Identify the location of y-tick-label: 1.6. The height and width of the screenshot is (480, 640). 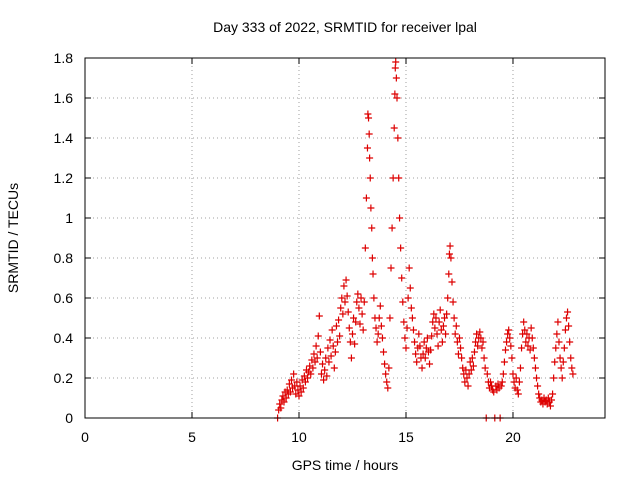
(64, 98).